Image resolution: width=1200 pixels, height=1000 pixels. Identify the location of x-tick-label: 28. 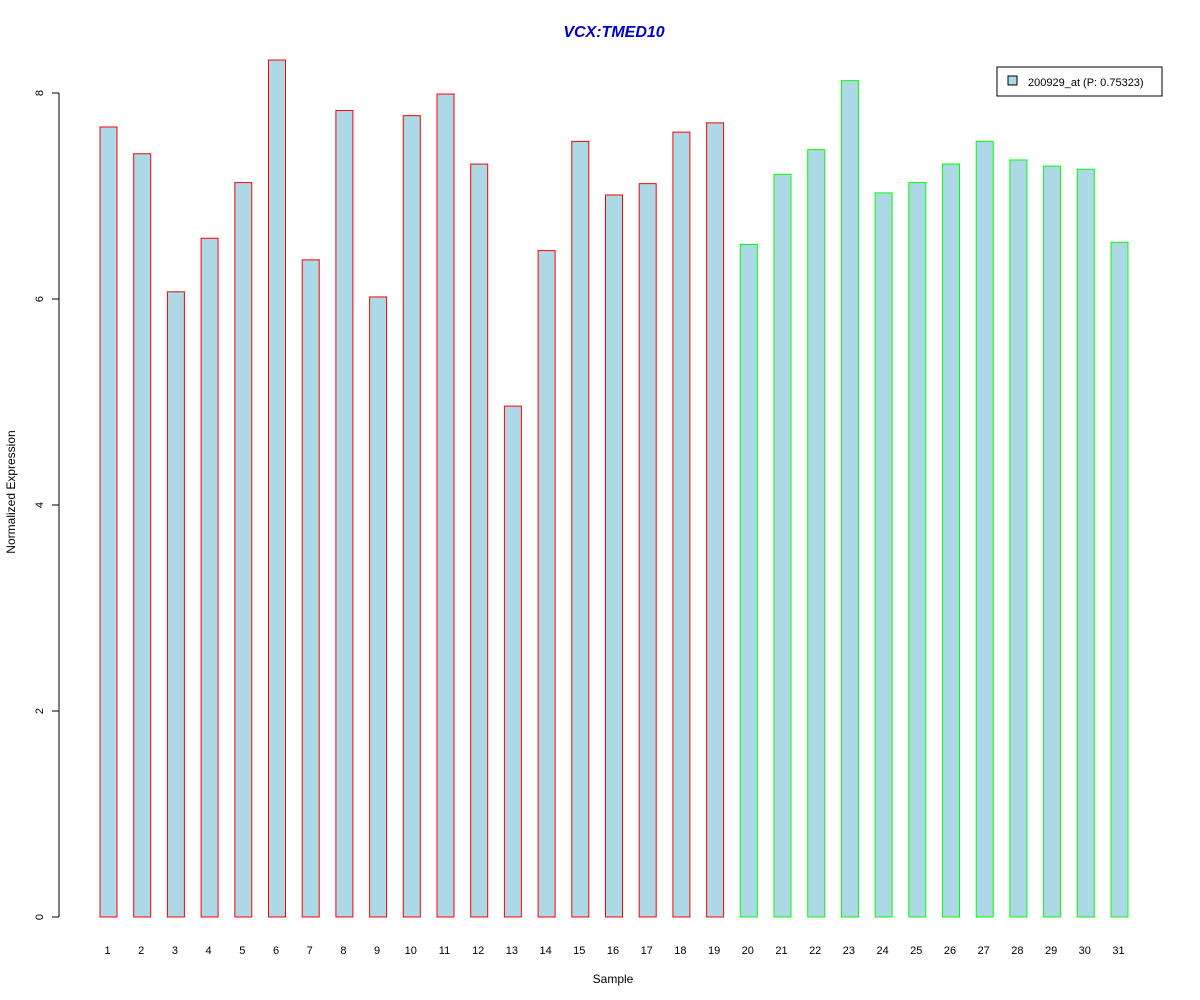
(1017, 951).